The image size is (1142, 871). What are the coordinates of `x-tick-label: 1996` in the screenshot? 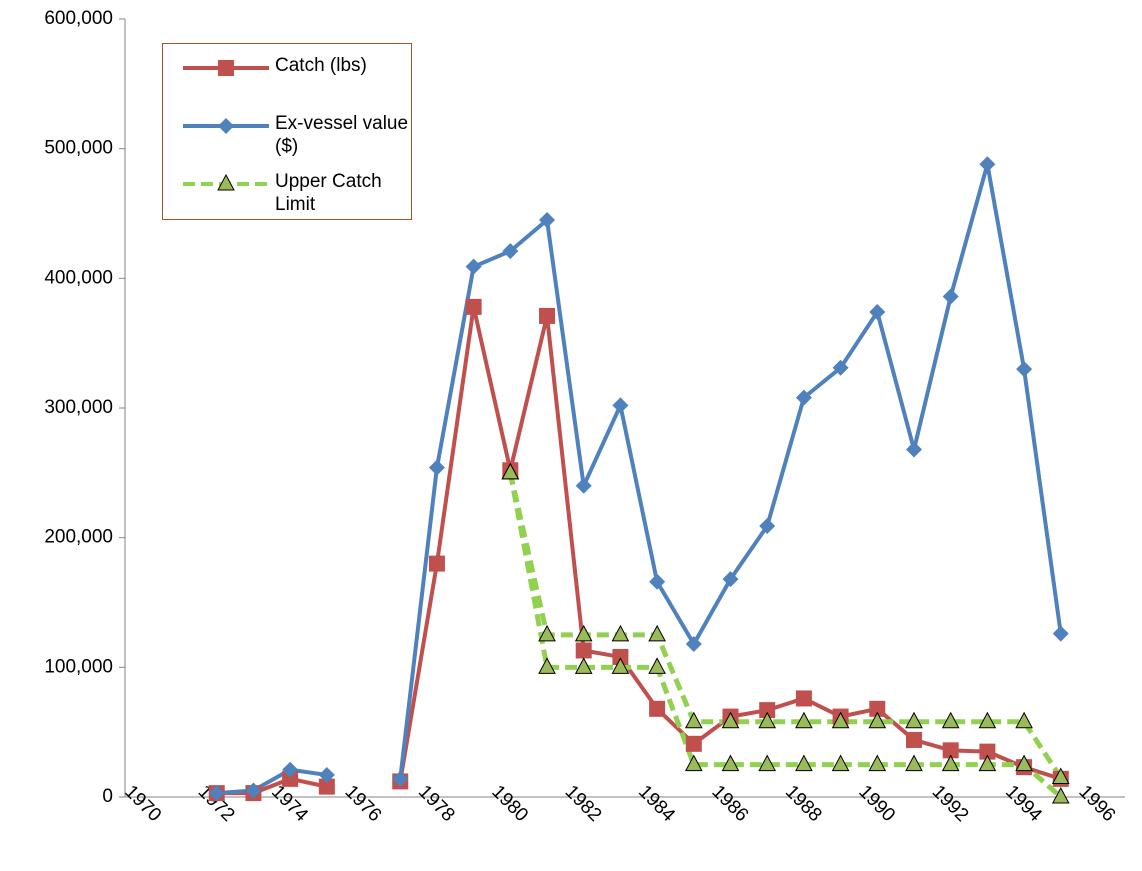 It's located at (1096, 803).